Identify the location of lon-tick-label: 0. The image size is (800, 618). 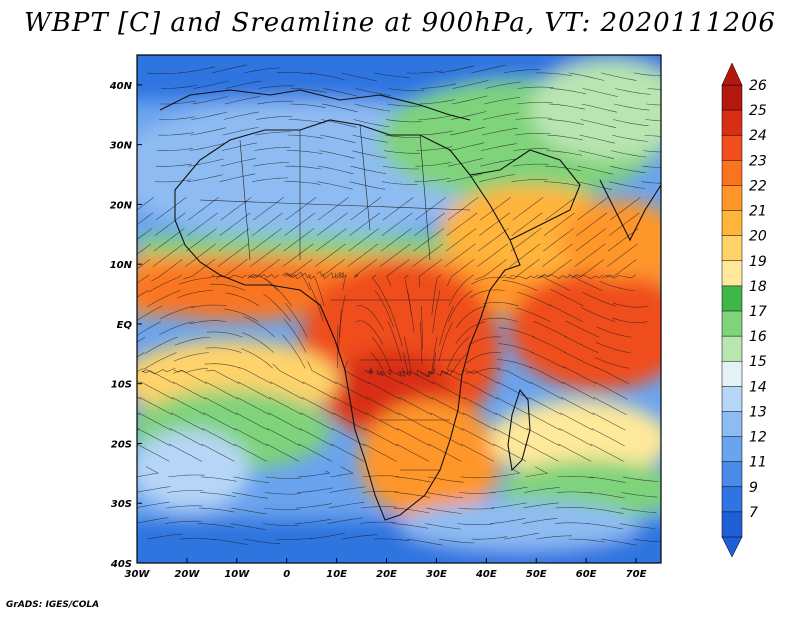
(286, 574).